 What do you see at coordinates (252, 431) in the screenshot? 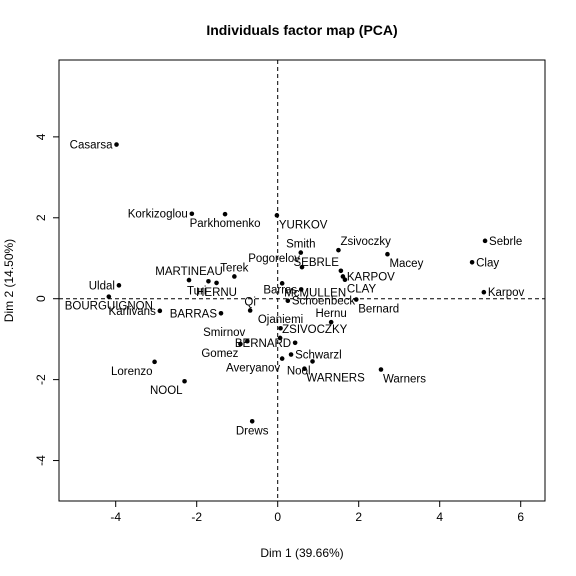
I see `point-label: Drews` at bounding box center [252, 431].